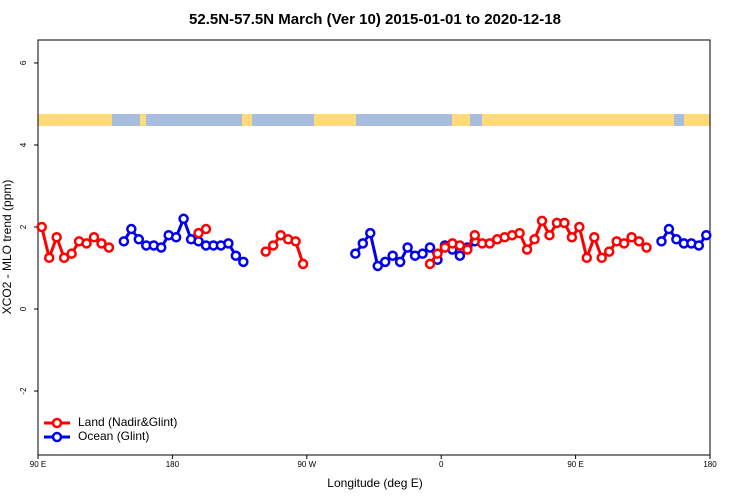 This screenshot has height=500, width=750. I want to click on y-tick-label: 0, so click(23, 308).